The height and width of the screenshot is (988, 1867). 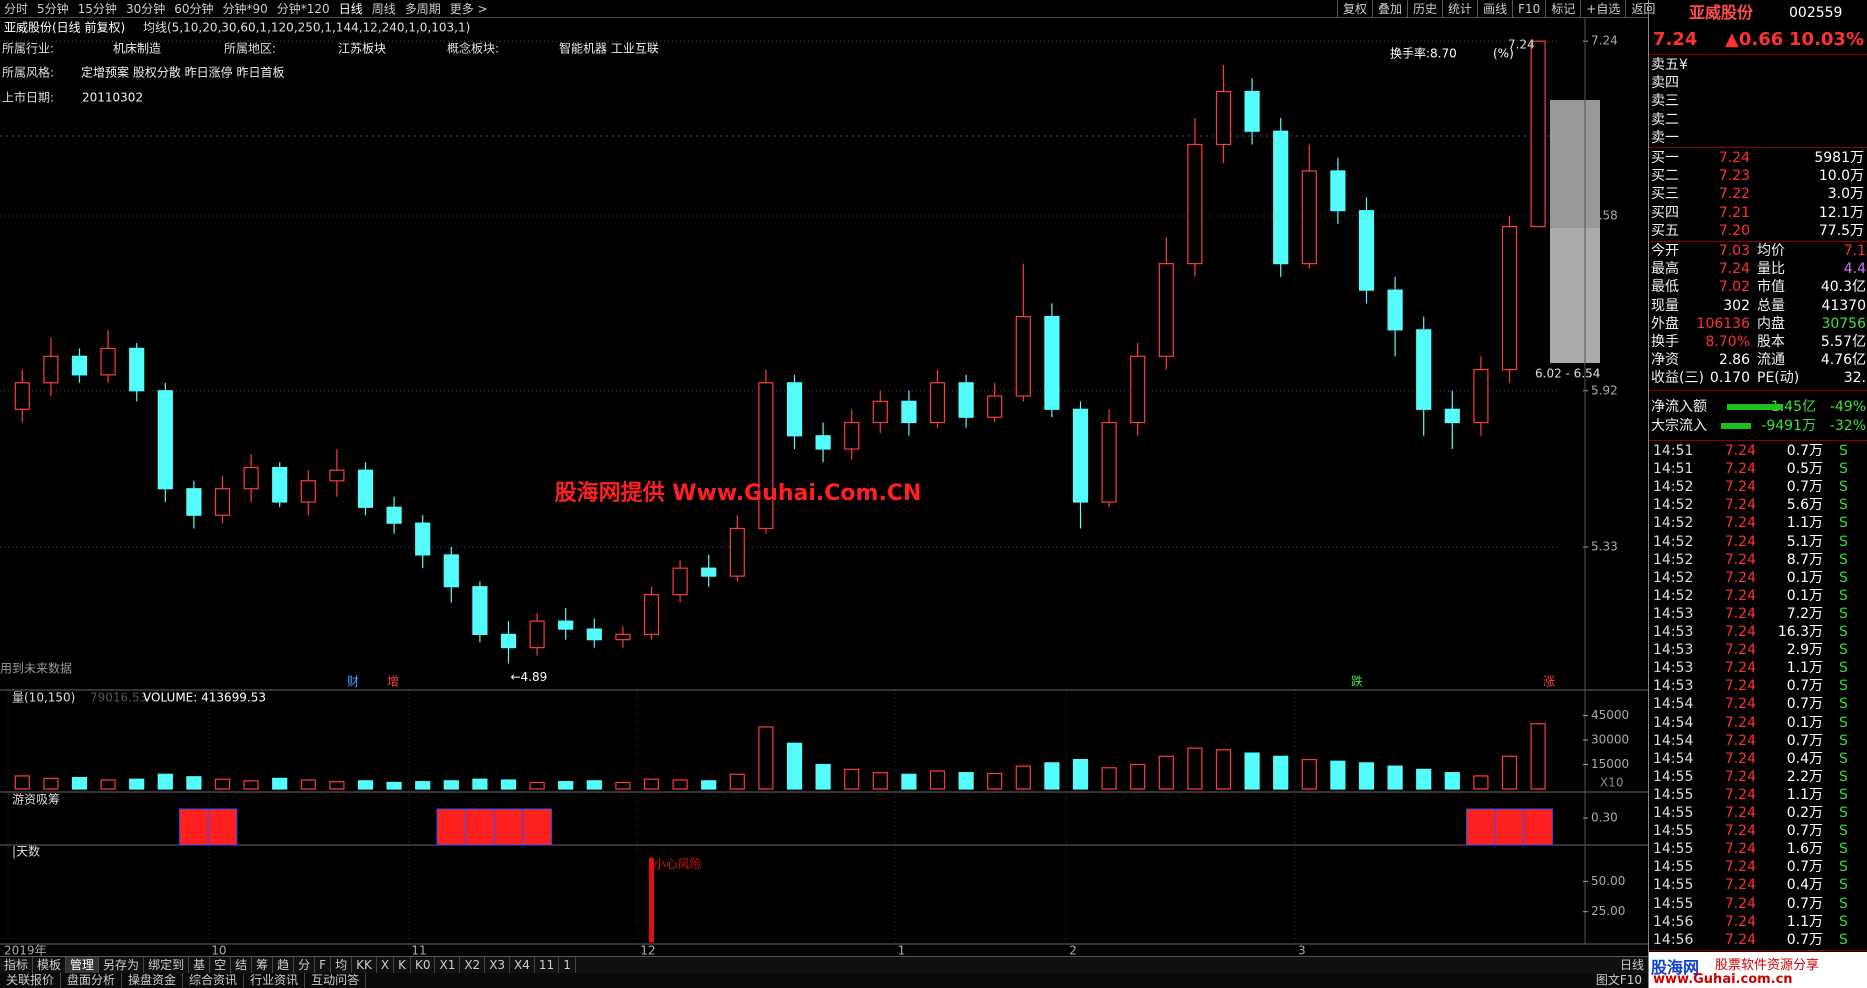 What do you see at coordinates (263, 965) in the screenshot?
I see `indicator-tab: 筹` at bounding box center [263, 965].